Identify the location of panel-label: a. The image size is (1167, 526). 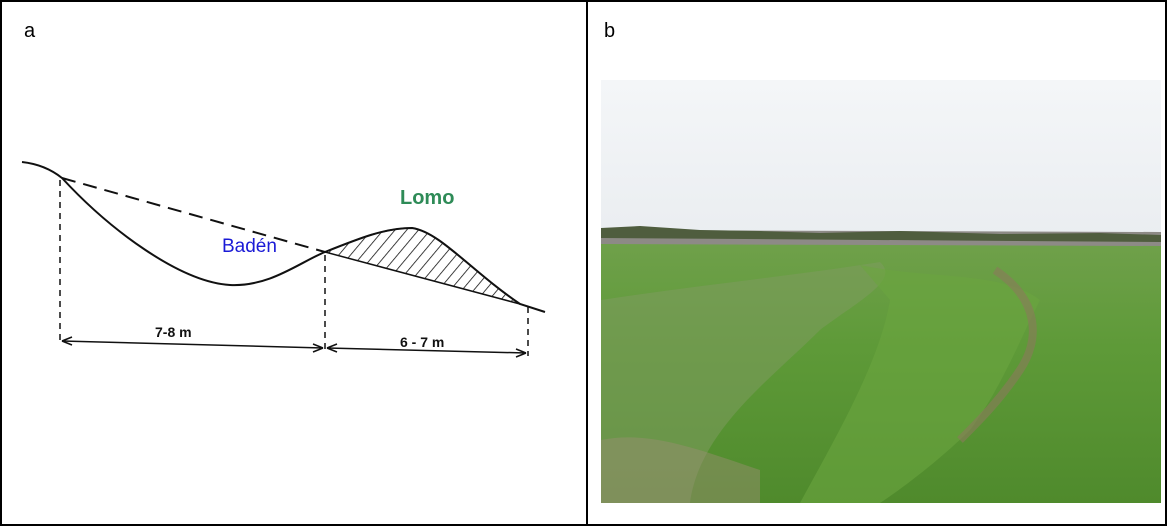
(30, 31).